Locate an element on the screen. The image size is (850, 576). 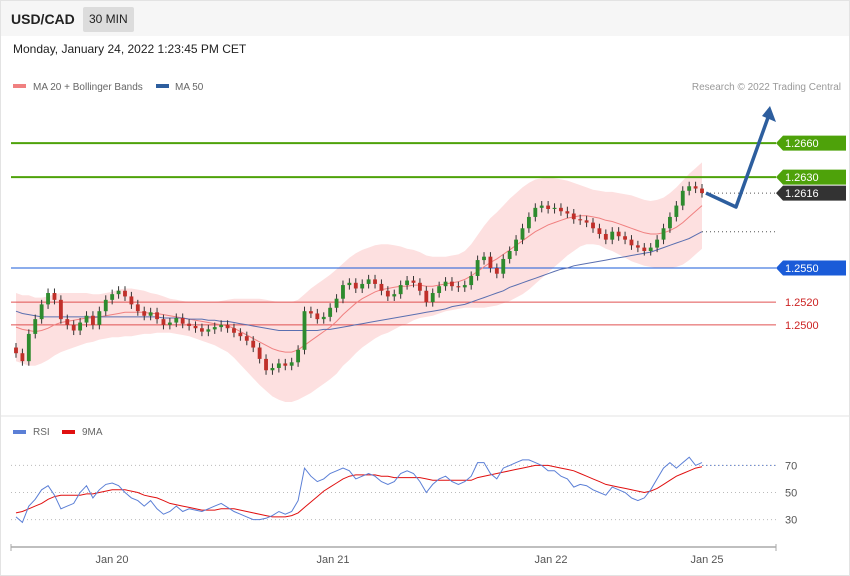
level-label-1-2660: 1.2660 is located at coordinates (802, 144).